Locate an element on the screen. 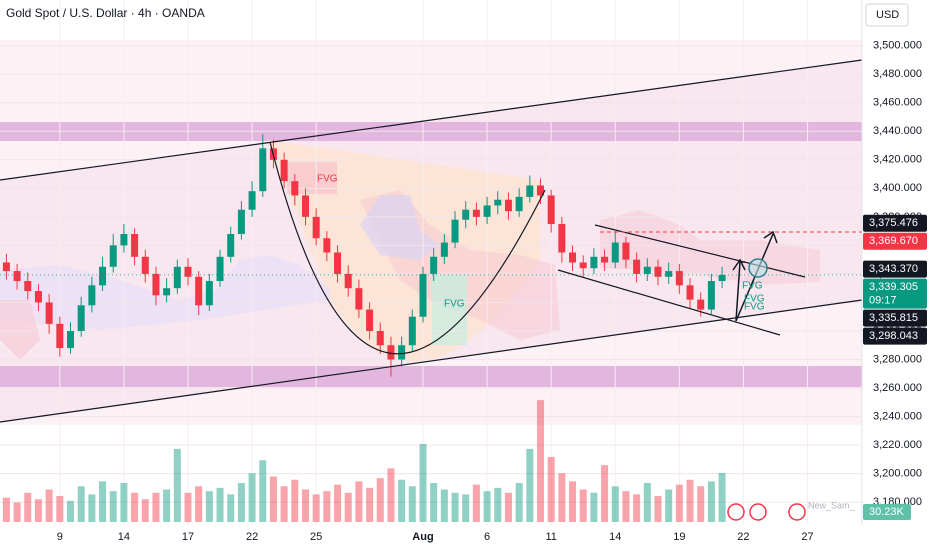 This screenshot has height=550, width=932. y-tick-label: 3,460.000 is located at coordinates (897, 103).